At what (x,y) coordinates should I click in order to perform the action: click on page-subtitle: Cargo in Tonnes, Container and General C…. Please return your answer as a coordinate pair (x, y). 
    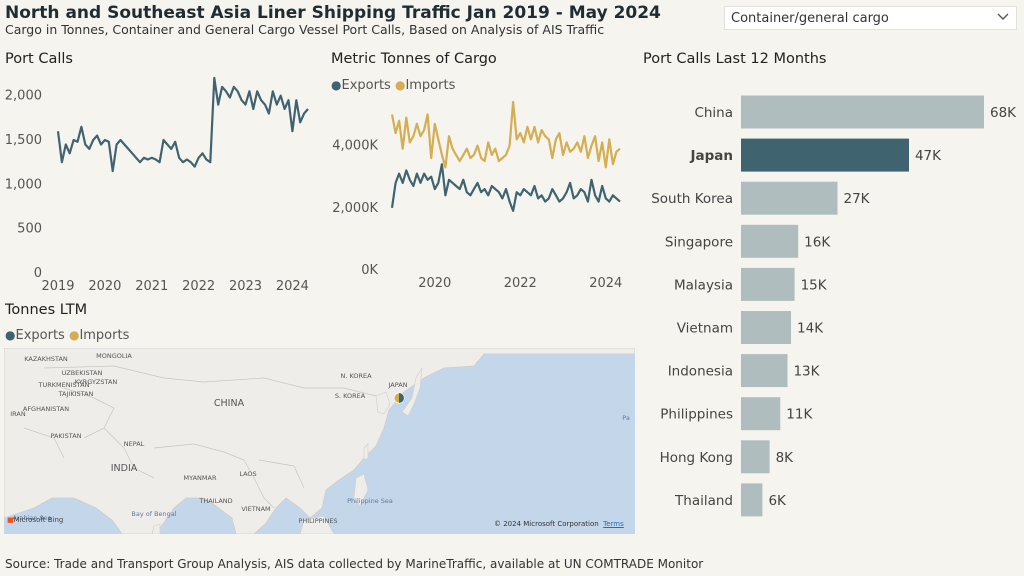
    Looking at the image, I should click on (305, 29).